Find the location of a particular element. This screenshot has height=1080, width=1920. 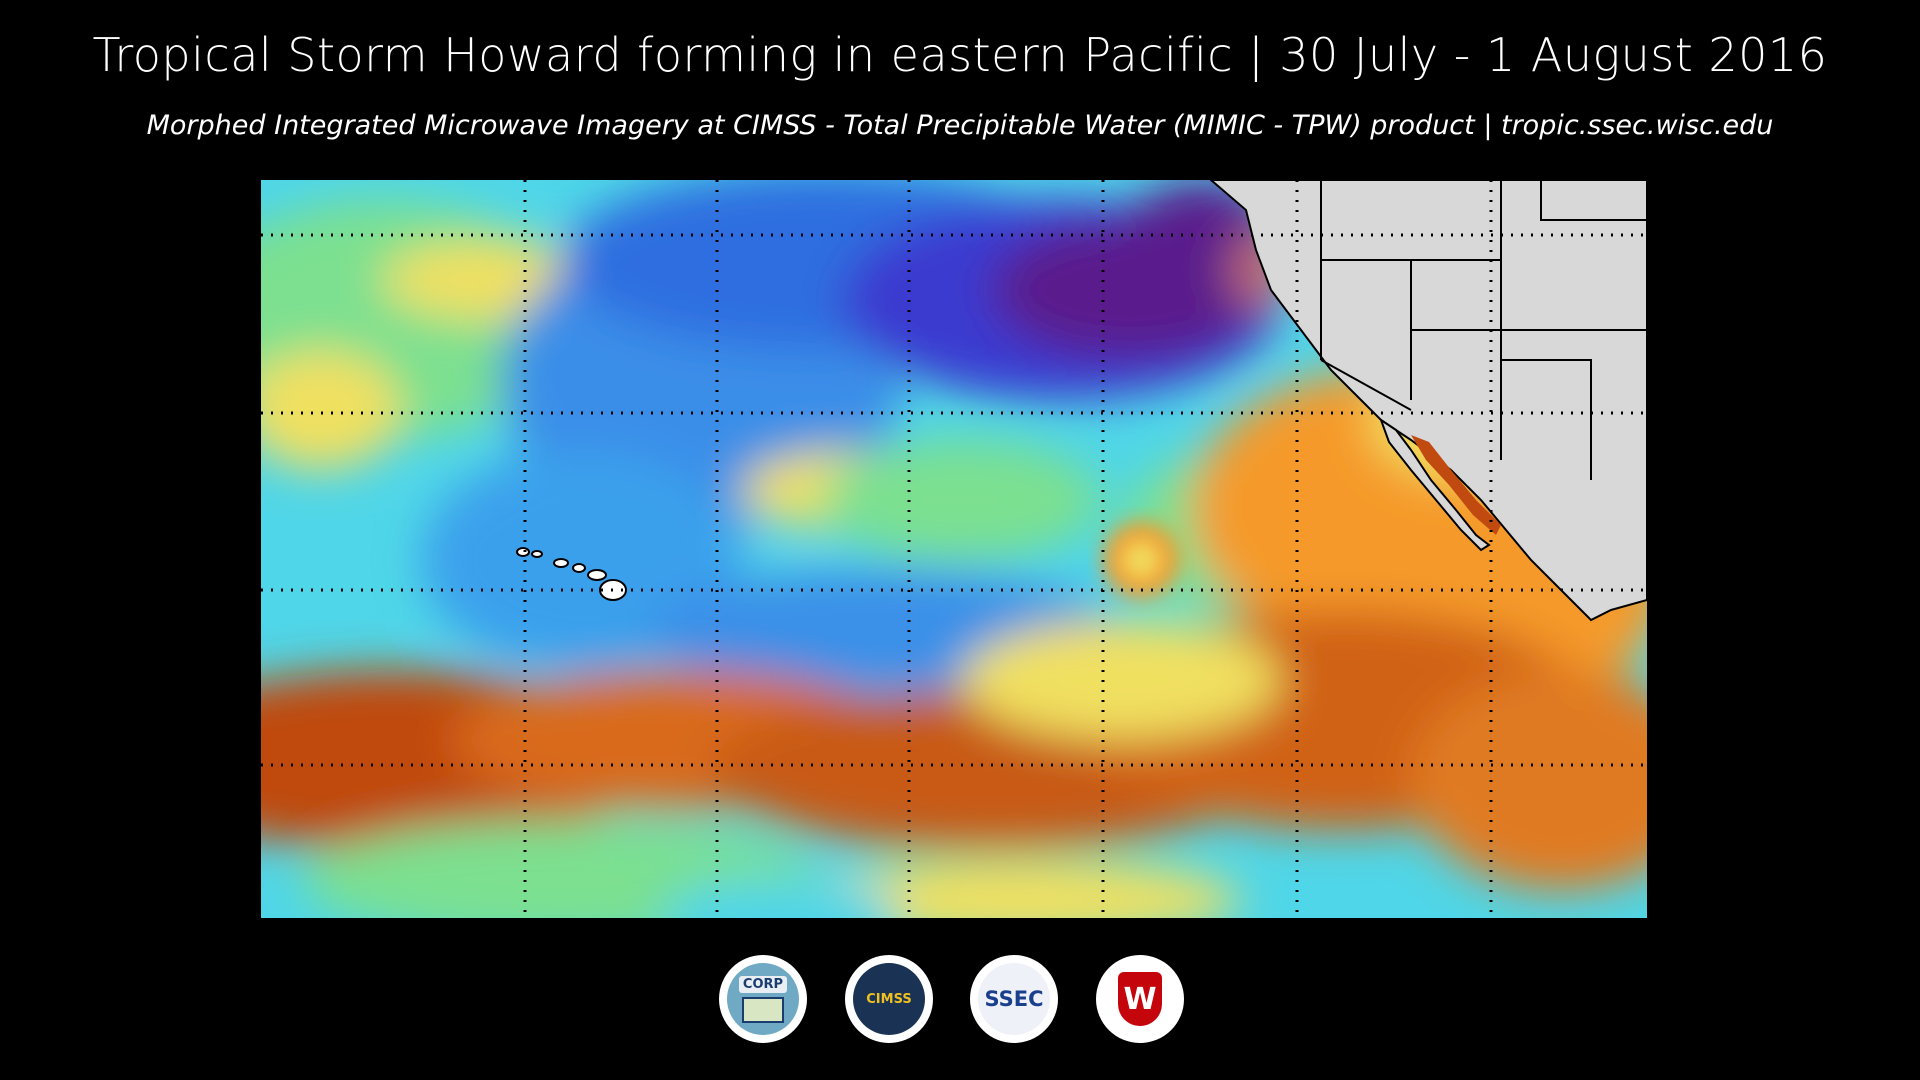

gulf-of-california is located at coordinates (1456, 485).